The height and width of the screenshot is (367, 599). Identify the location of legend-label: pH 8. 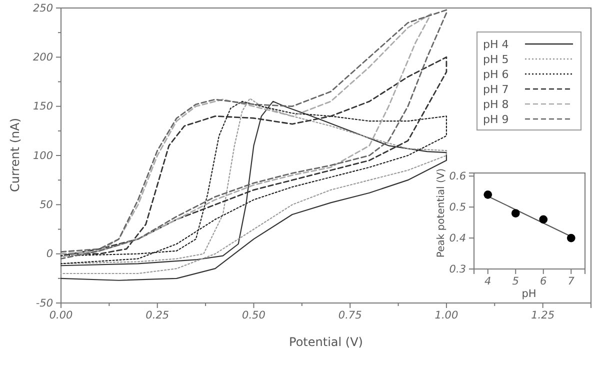
(496, 104).